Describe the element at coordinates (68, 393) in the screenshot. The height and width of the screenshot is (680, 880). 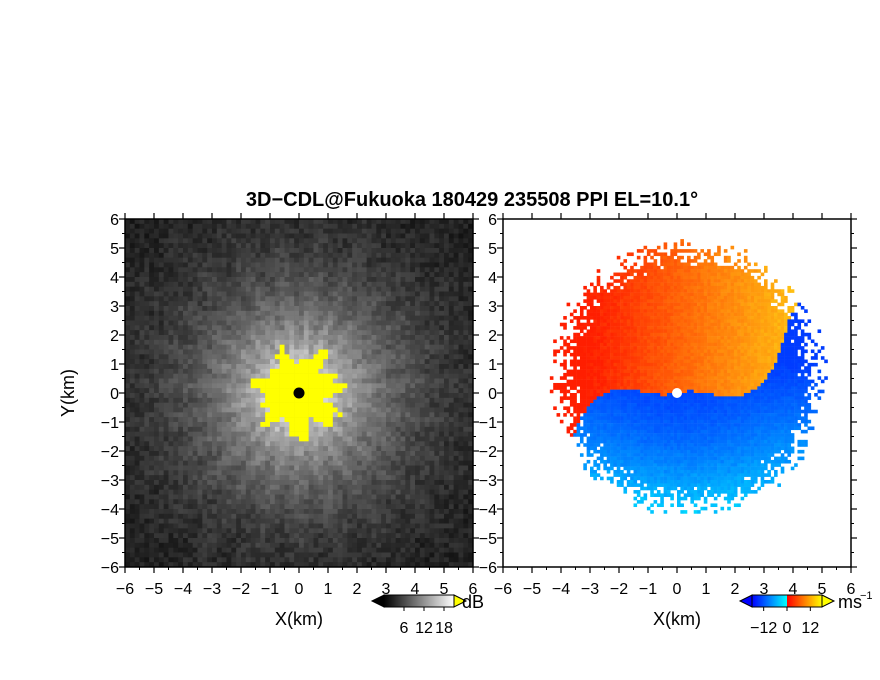
I see `intensity-y-label: Y(km)` at that location.